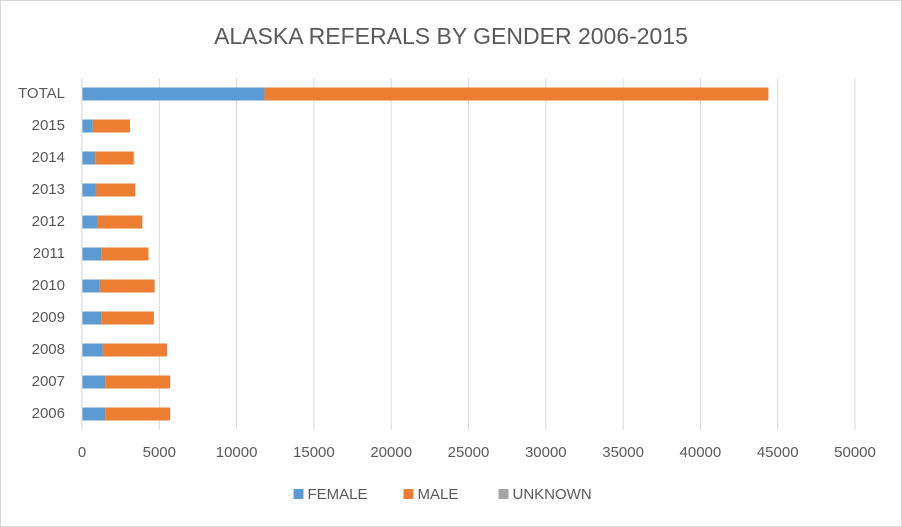 The image size is (902, 527). Describe the element at coordinates (391, 452) in the screenshot. I see `x-tick-label: 20000` at that location.